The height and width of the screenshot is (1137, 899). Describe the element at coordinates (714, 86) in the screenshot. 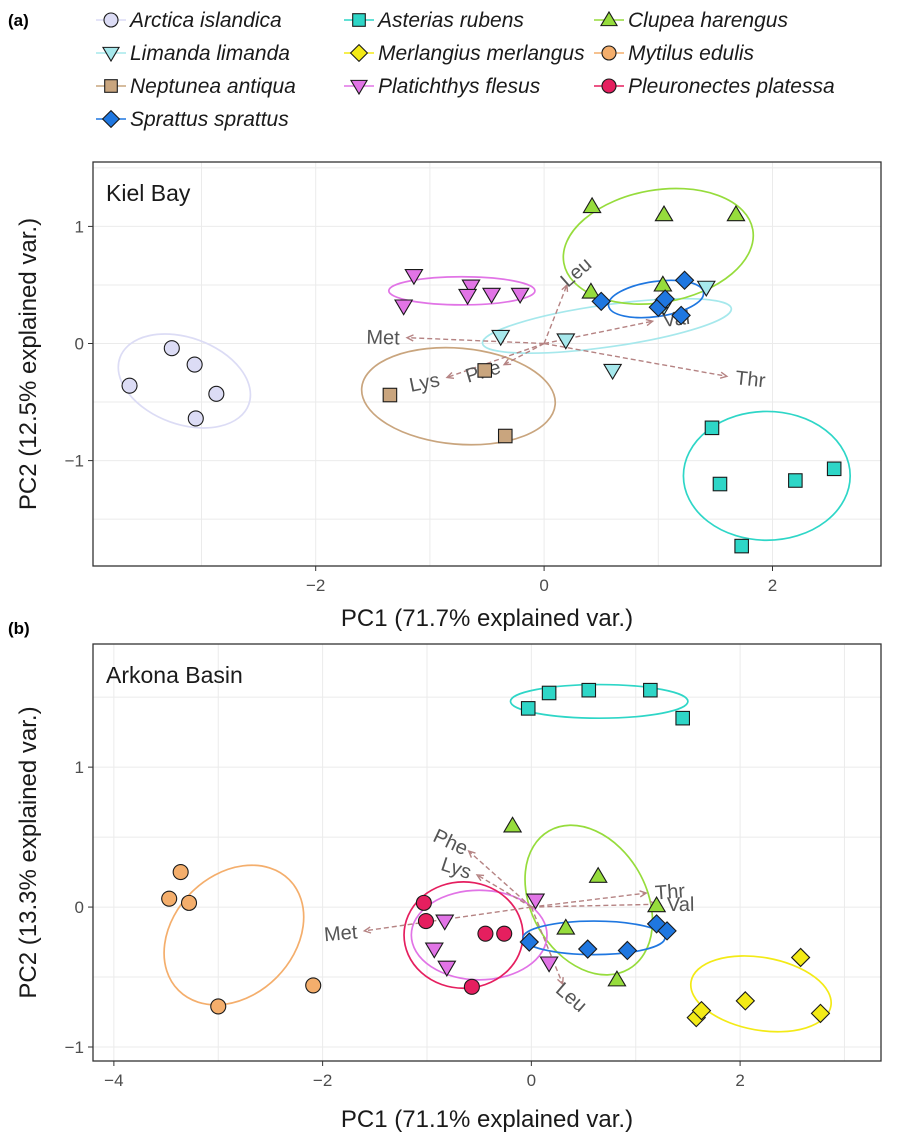

I see `legend-item-pleuronectes-platessa: Pleuronectes platessa` at that location.